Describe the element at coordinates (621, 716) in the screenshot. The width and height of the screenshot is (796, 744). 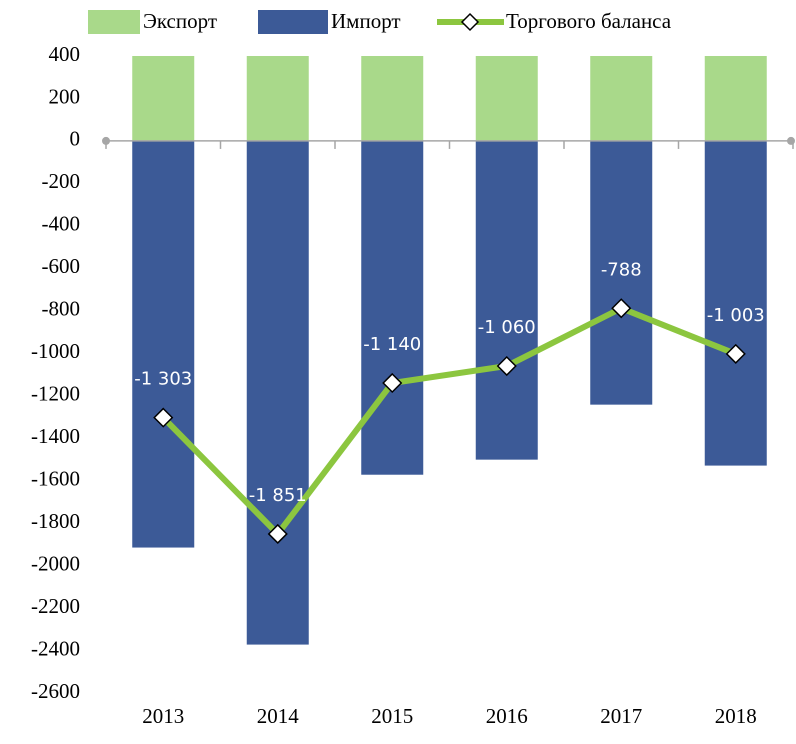
I see `x-tick-label: 2017` at that location.